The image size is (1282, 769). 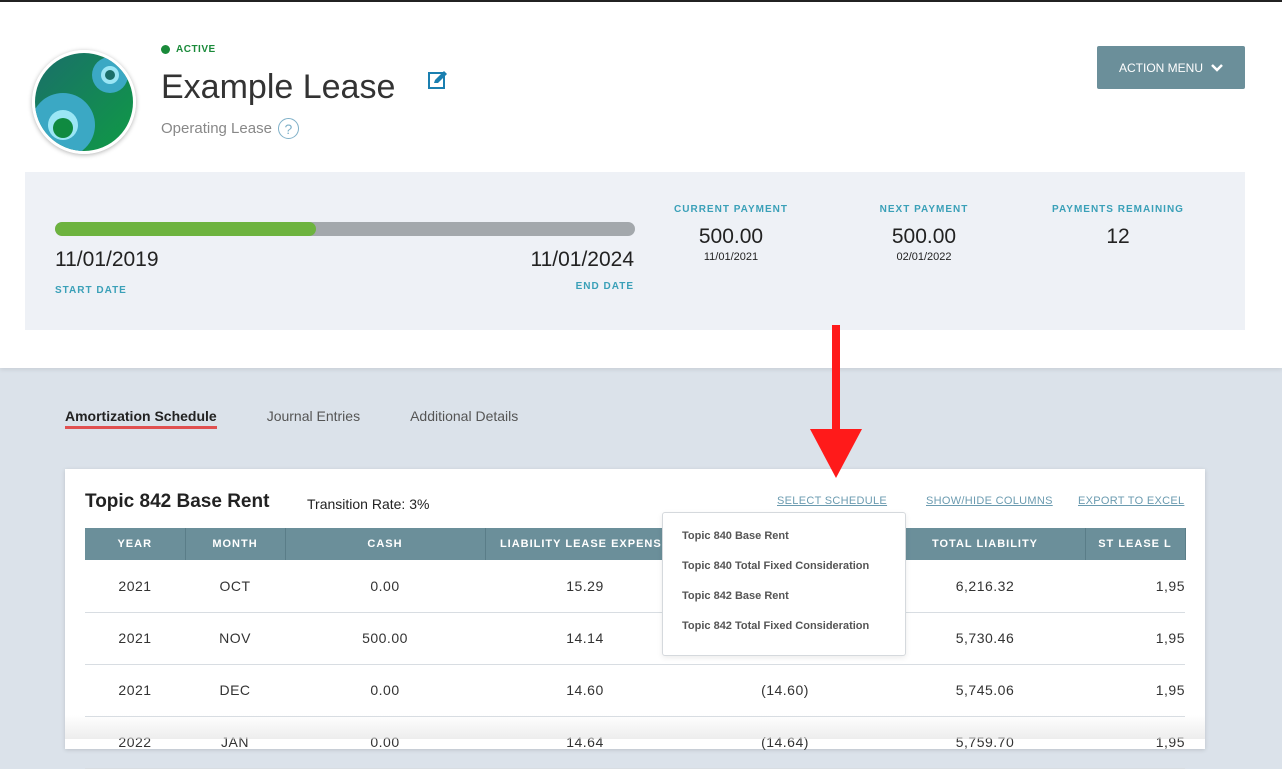 I want to click on scroll-fade, so click(x=635, y=727).